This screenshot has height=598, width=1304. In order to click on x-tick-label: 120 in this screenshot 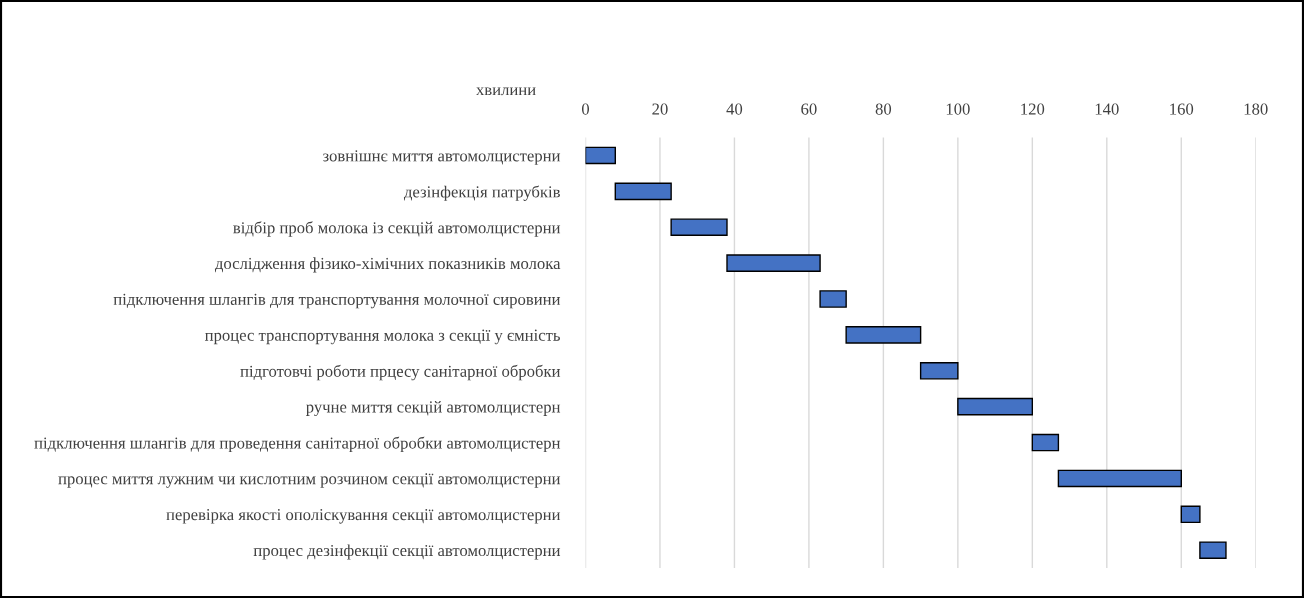, I will do `click(1033, 109)`.